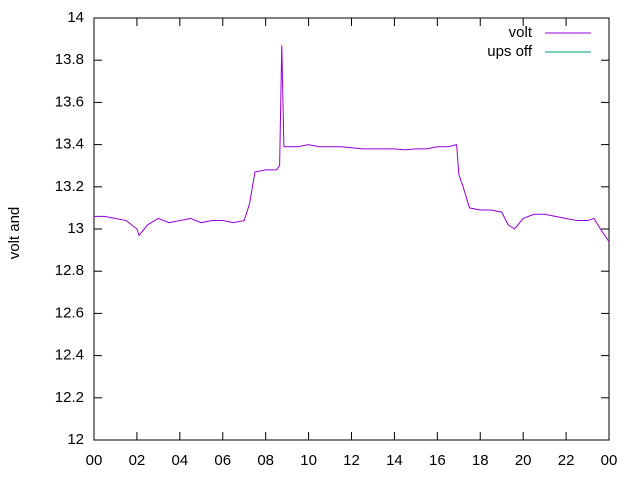 Image resolution: width=640 pixels, height=480 pixels. I want to click on legend-label: ups off, so click(510, 51).